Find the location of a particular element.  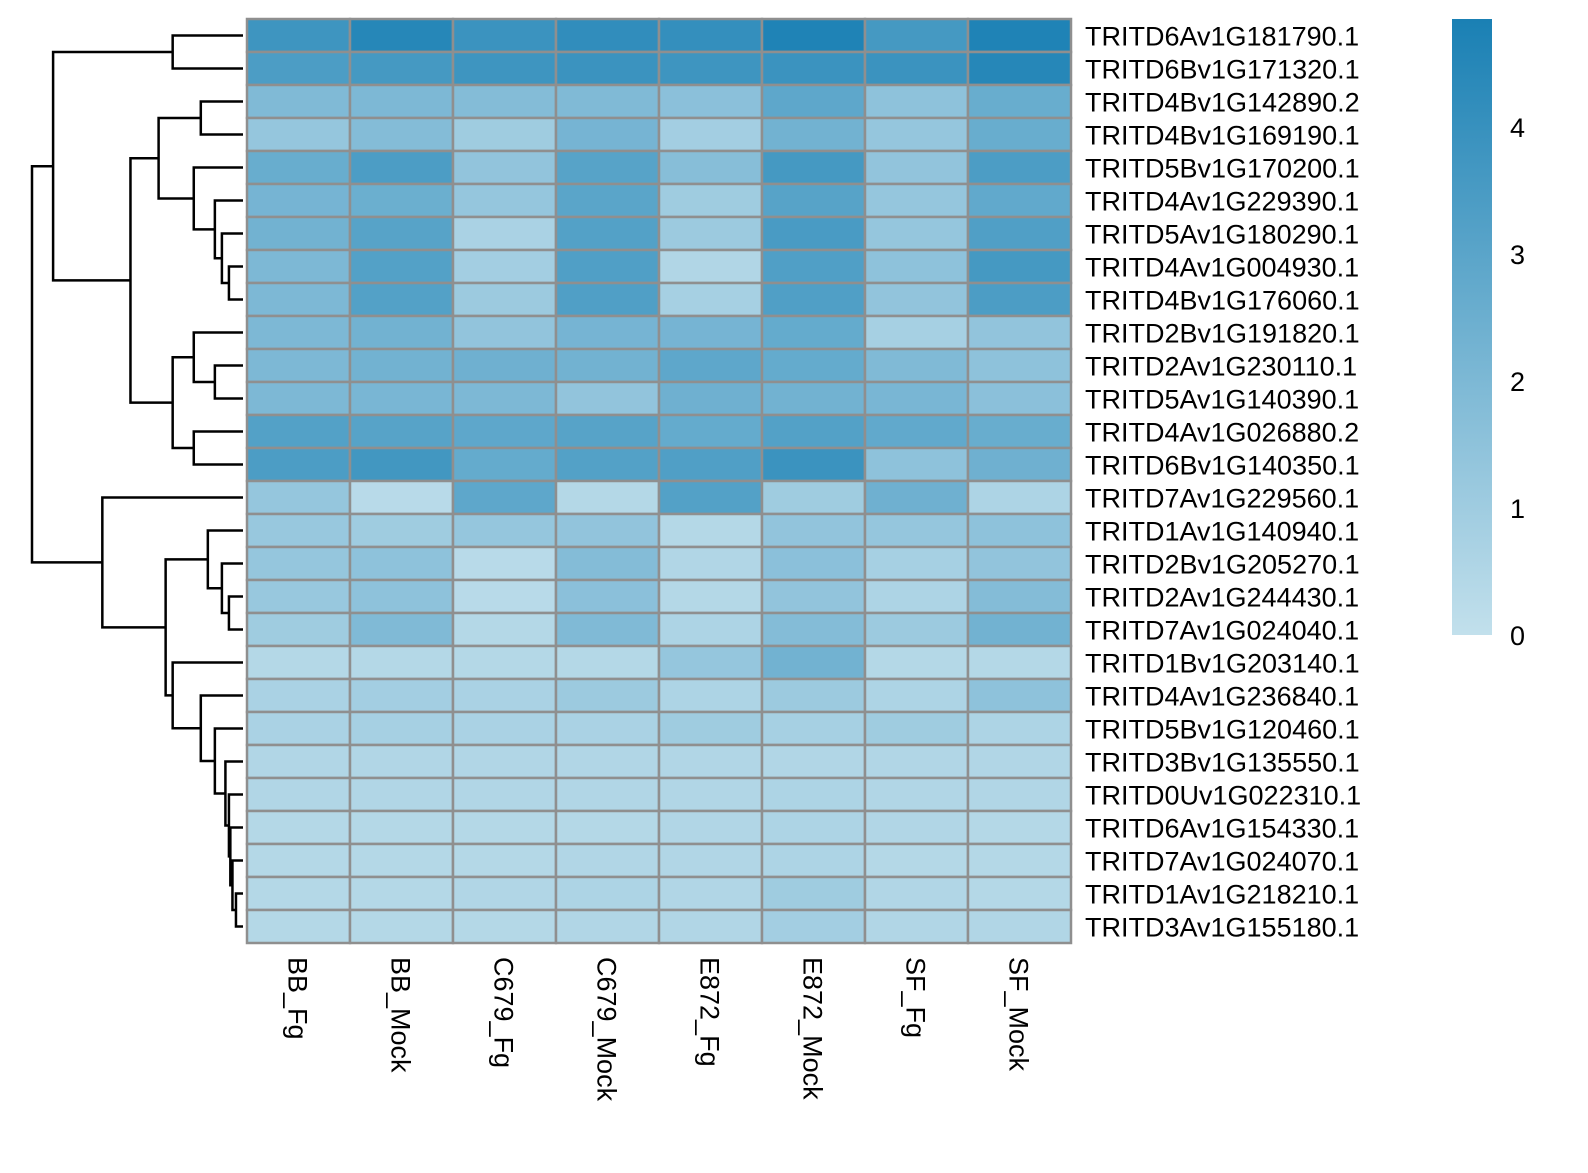

column-label: C679_Mock is located at coordinates (607, 1029).